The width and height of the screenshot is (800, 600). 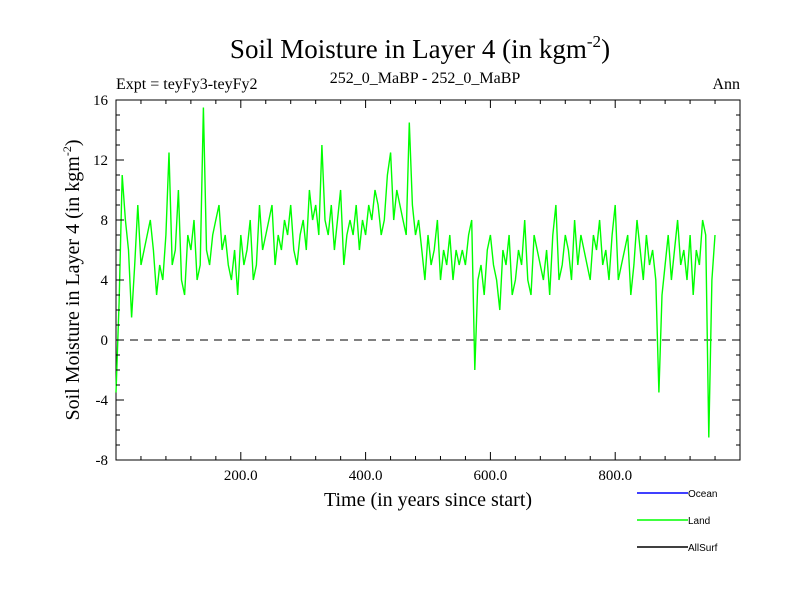 What do you see at coordinates (366, 476) in the screenshot?
I see `x-tick-label: 400.0` at bounding box center [366, 476].